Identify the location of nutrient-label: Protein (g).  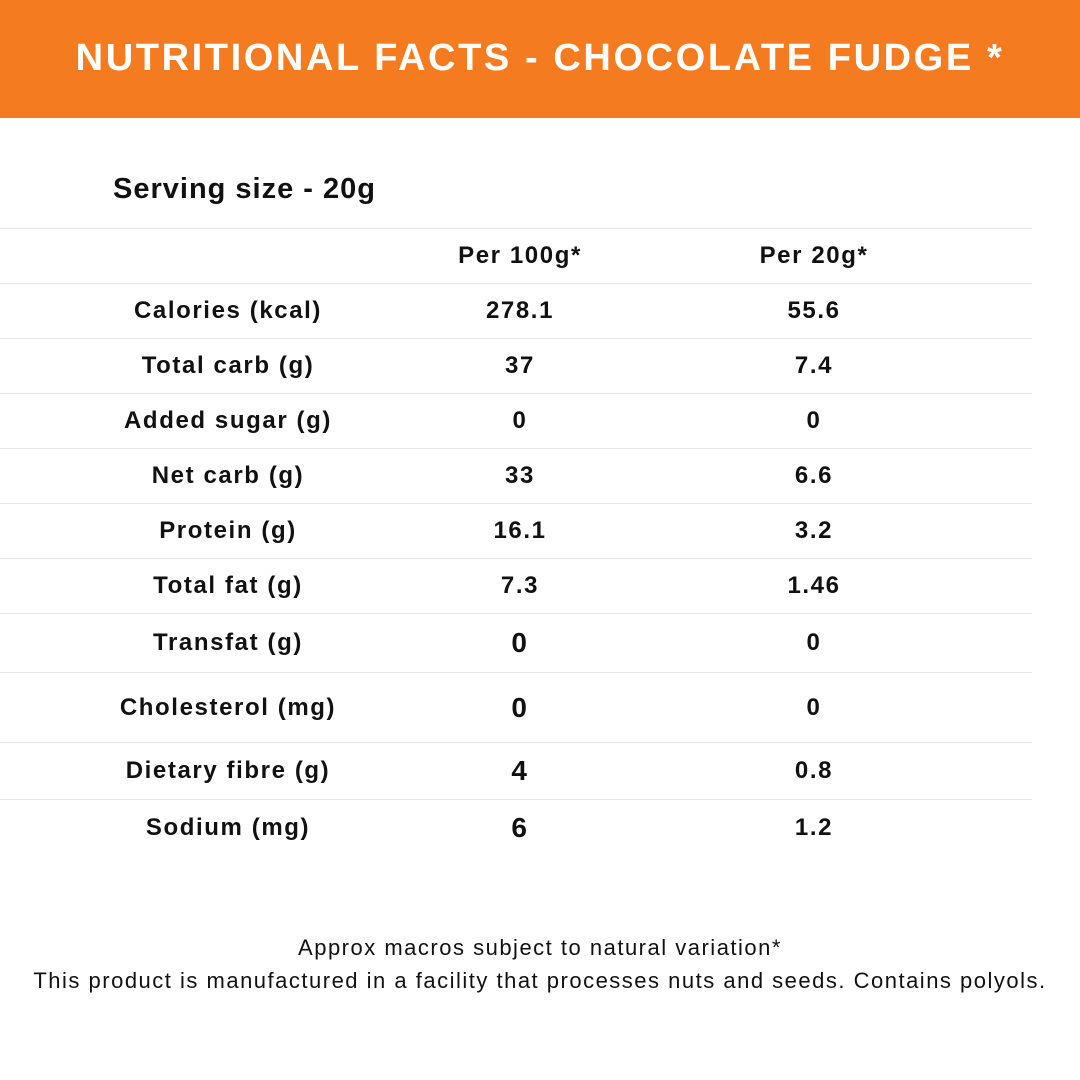
(228, 530).